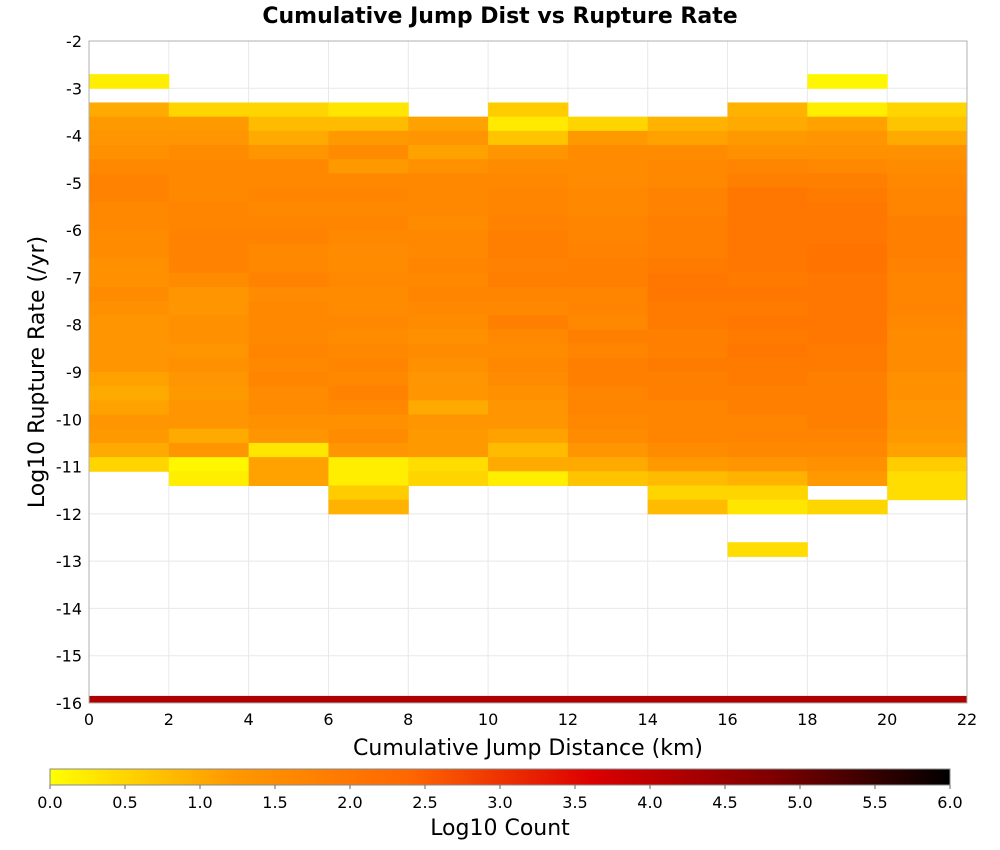 The width and height of the screenshot is (1000, 850). Describe the element at coordinates (724, 802) in the screenshot. I see `colorbar-tick-label: 4.5` at that location.